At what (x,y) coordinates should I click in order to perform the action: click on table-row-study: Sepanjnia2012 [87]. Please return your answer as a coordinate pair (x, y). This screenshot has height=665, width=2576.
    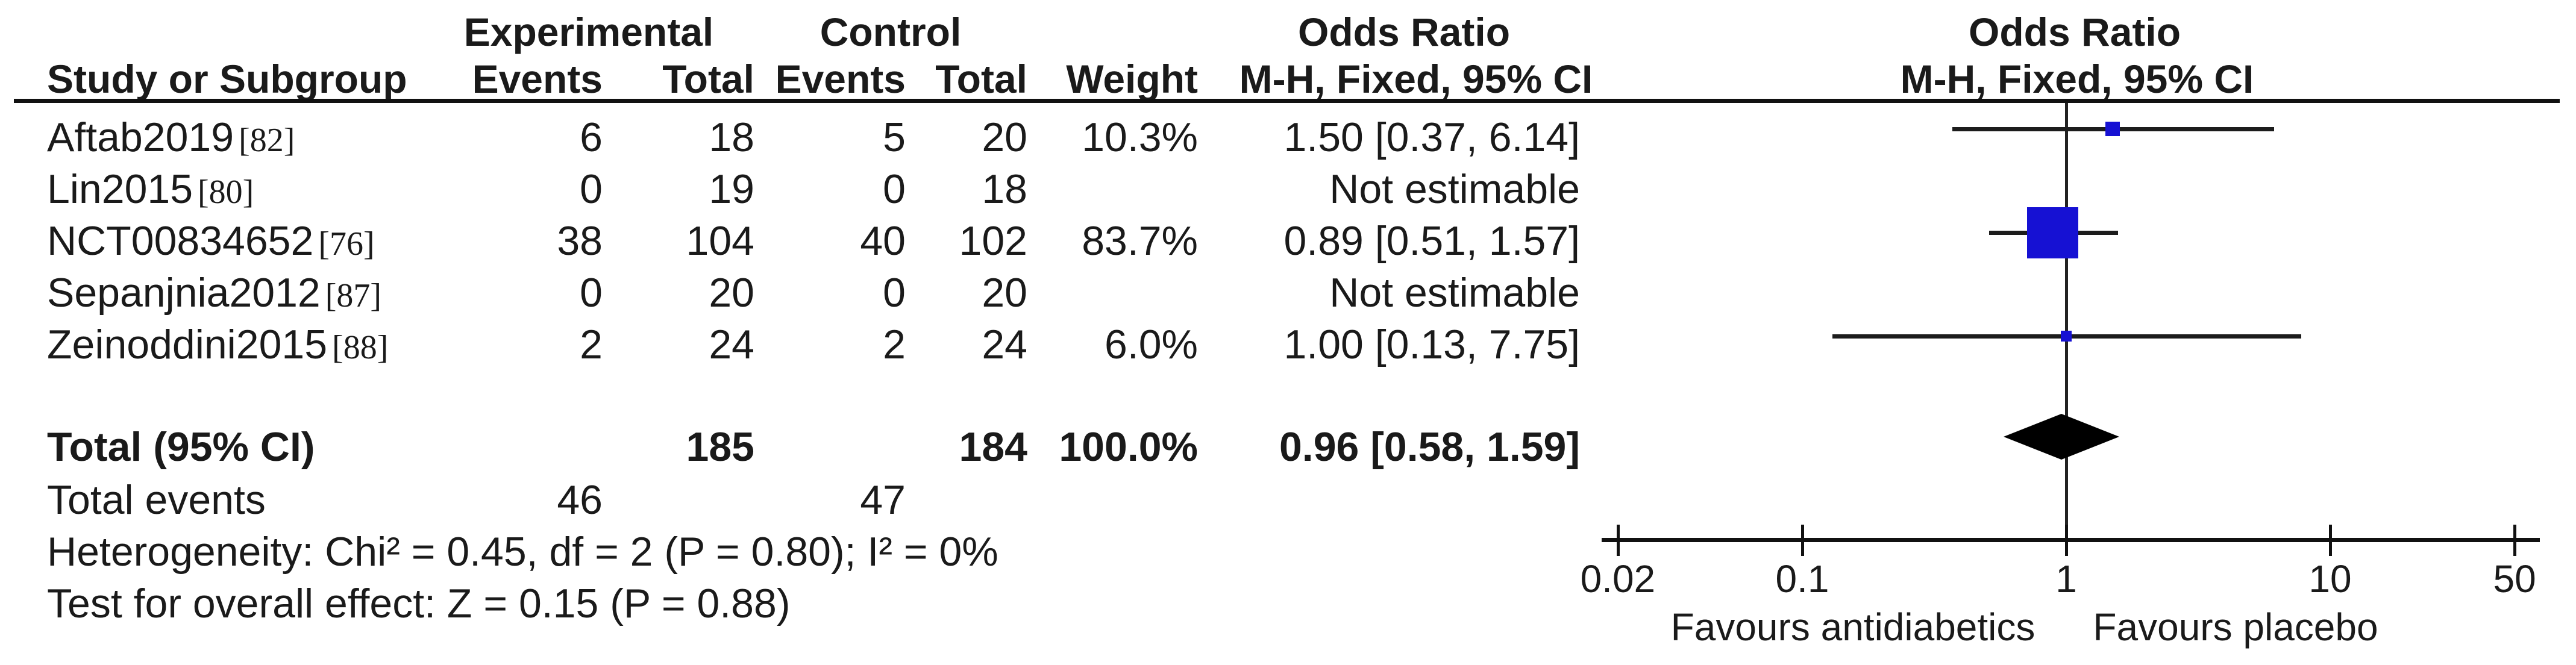
    Looking at the image, I should click on (214, 293).